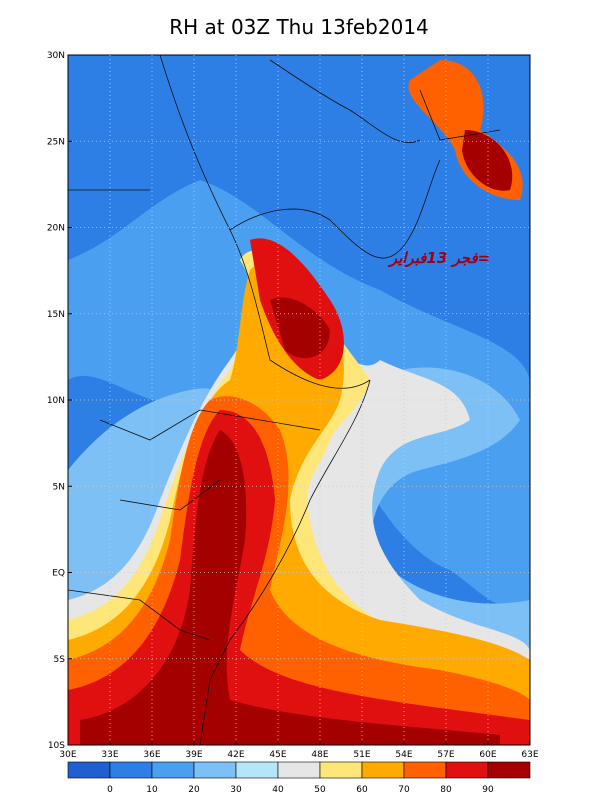 Image resolution: width=600 pixels, height=804 pixels. I want to click on lon-label: 63E, so click(529, 755).